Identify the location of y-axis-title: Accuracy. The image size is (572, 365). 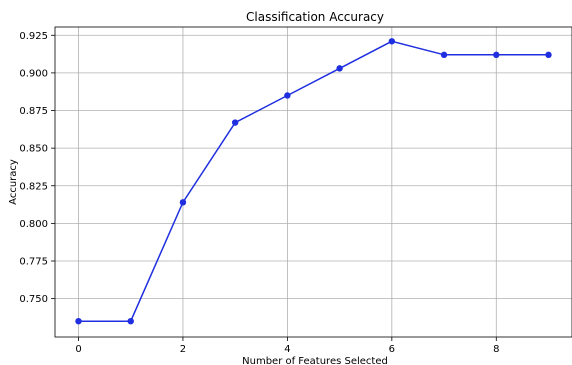
(13, 182).